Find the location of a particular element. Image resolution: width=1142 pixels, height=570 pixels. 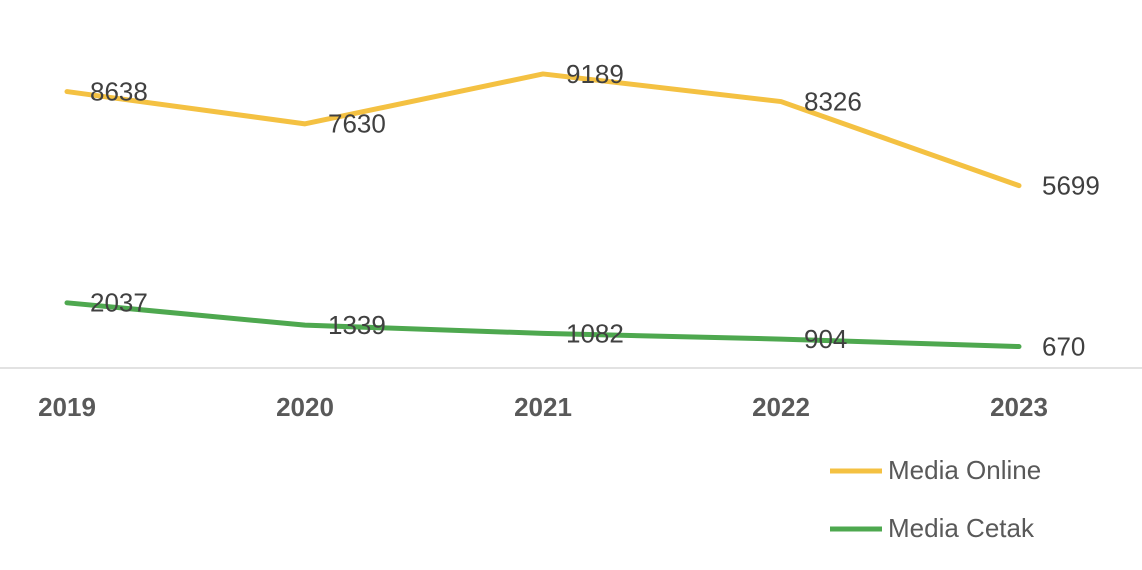

x-tick-label: 2023 is located at coordinates (1019, 407).